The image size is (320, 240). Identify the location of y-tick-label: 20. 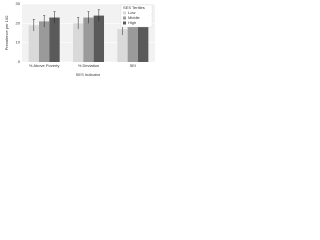
(18, 22).